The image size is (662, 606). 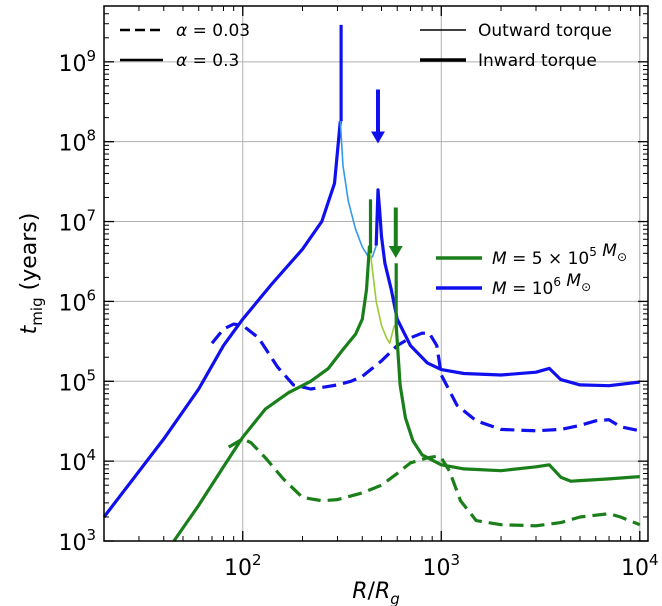 I want to click on y-tick-label: 10⁷, so click(x=77, y=222).